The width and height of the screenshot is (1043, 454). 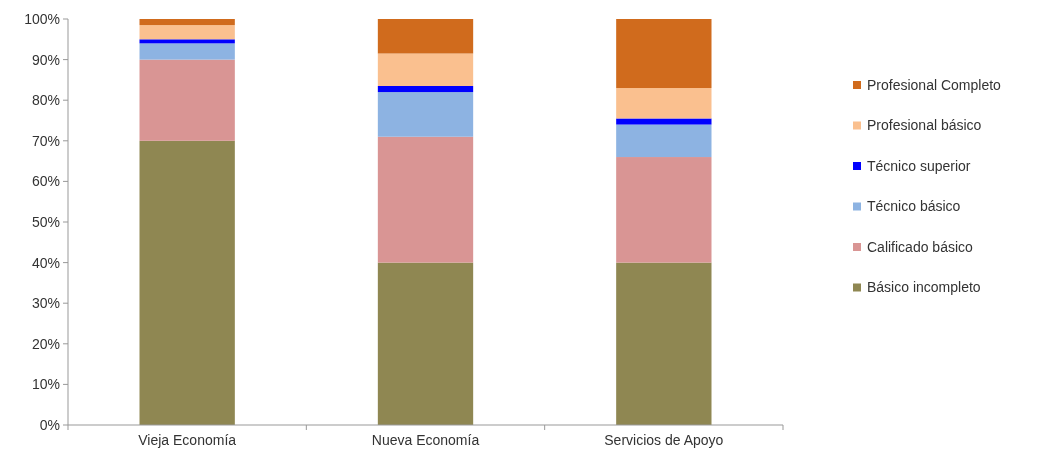 What do you see at coordinates (45, 181) in the screenshot?
I see `y-tick-label: 60%` at bounding box center [45, 181].